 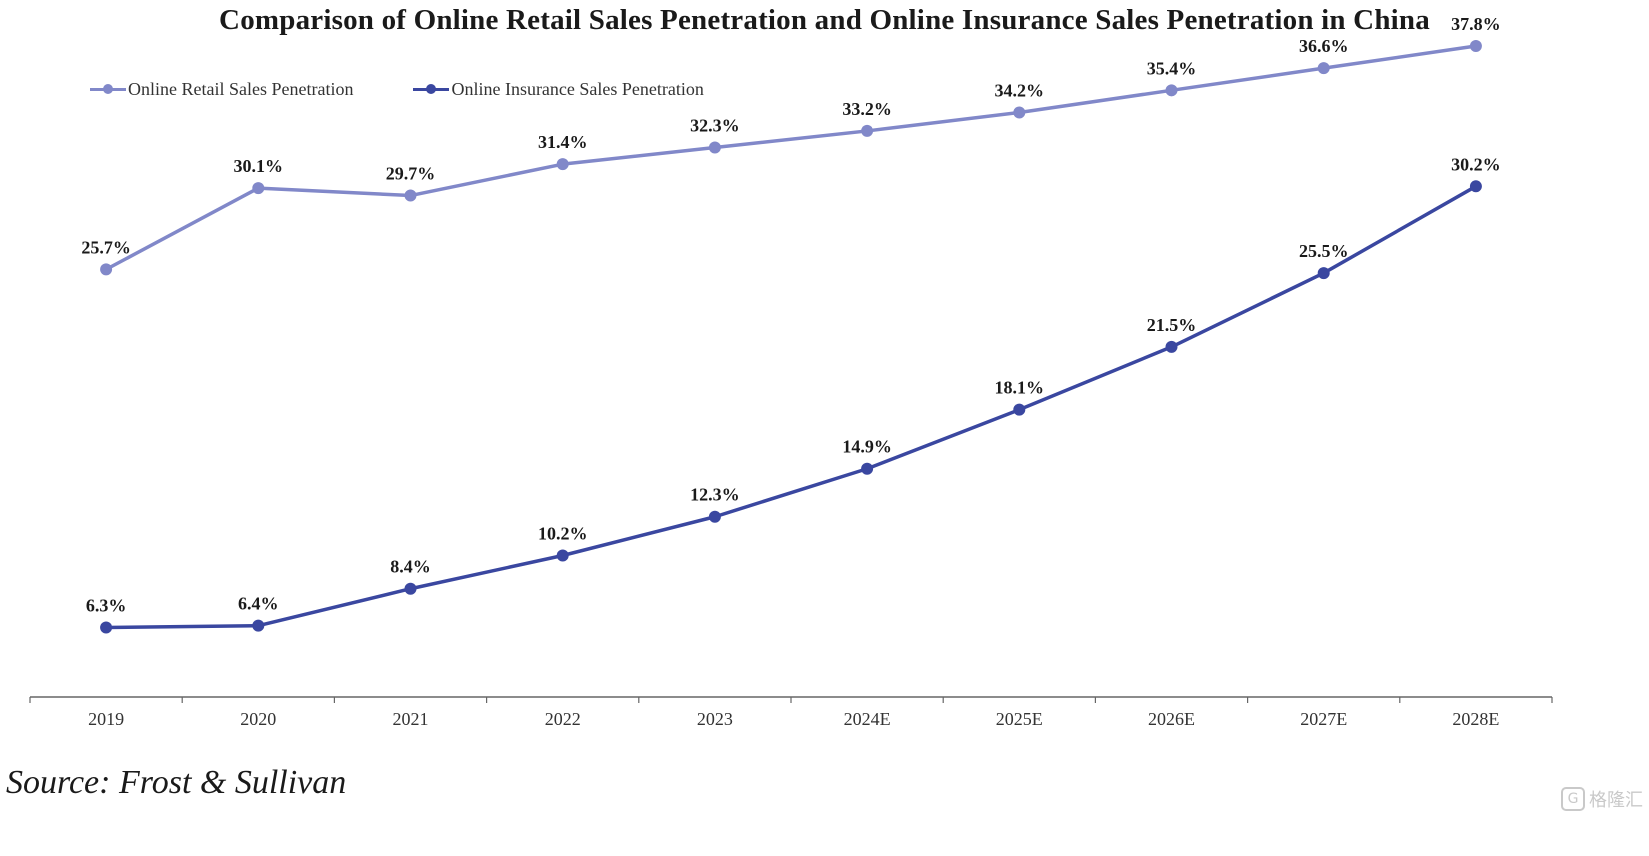 What do you see at coordinates (1616, 800) in the screenshot?
I see `watermark-text: 格隆汇` at bounding box center [1616, 800].